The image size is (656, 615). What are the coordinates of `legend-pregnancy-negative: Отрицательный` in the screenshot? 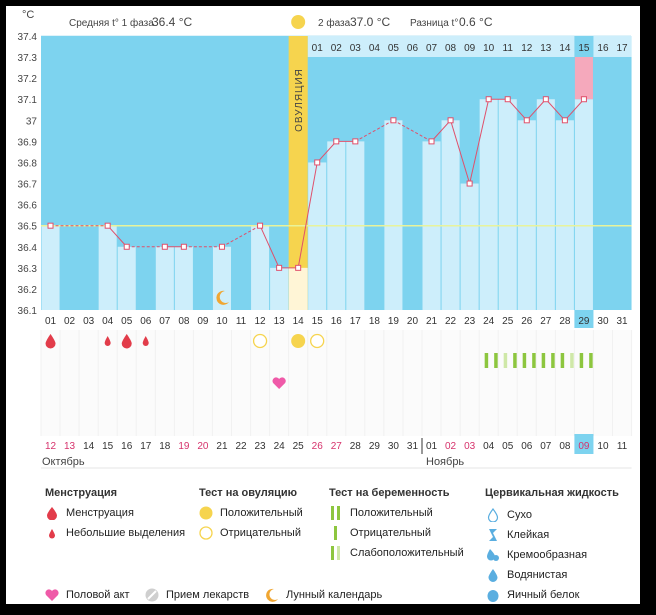 It's located at (379, 533).